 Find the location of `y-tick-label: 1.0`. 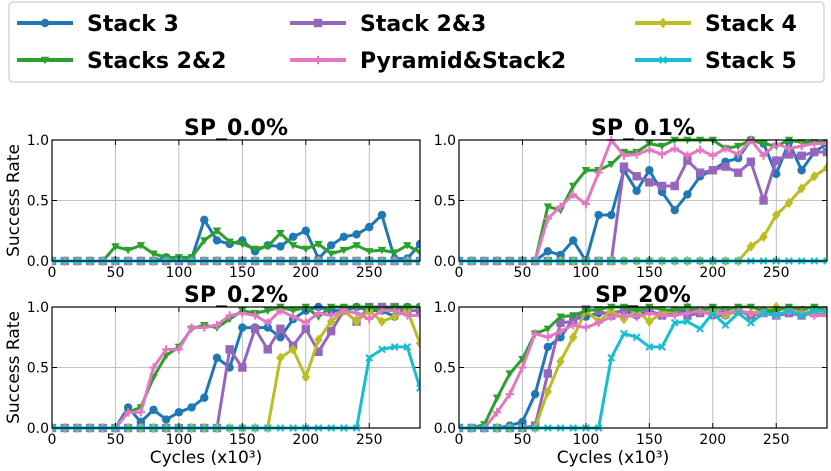

y-tick-label: 1.0 is located at coordinates (38, 141).